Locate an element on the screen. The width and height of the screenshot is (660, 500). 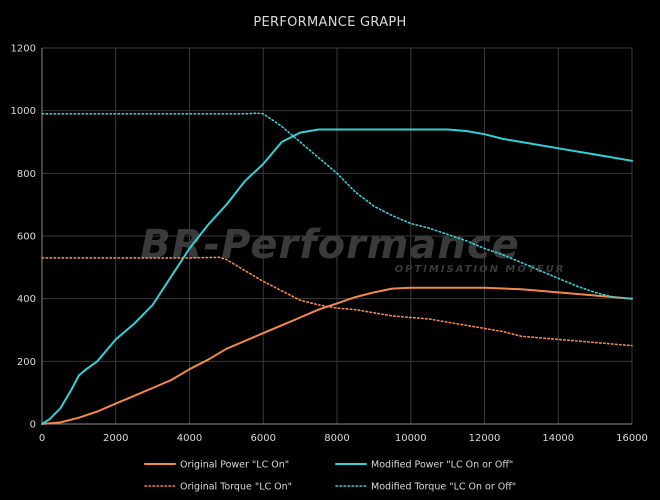
x-tick-label: 0 is located at coordinates (42, 438).